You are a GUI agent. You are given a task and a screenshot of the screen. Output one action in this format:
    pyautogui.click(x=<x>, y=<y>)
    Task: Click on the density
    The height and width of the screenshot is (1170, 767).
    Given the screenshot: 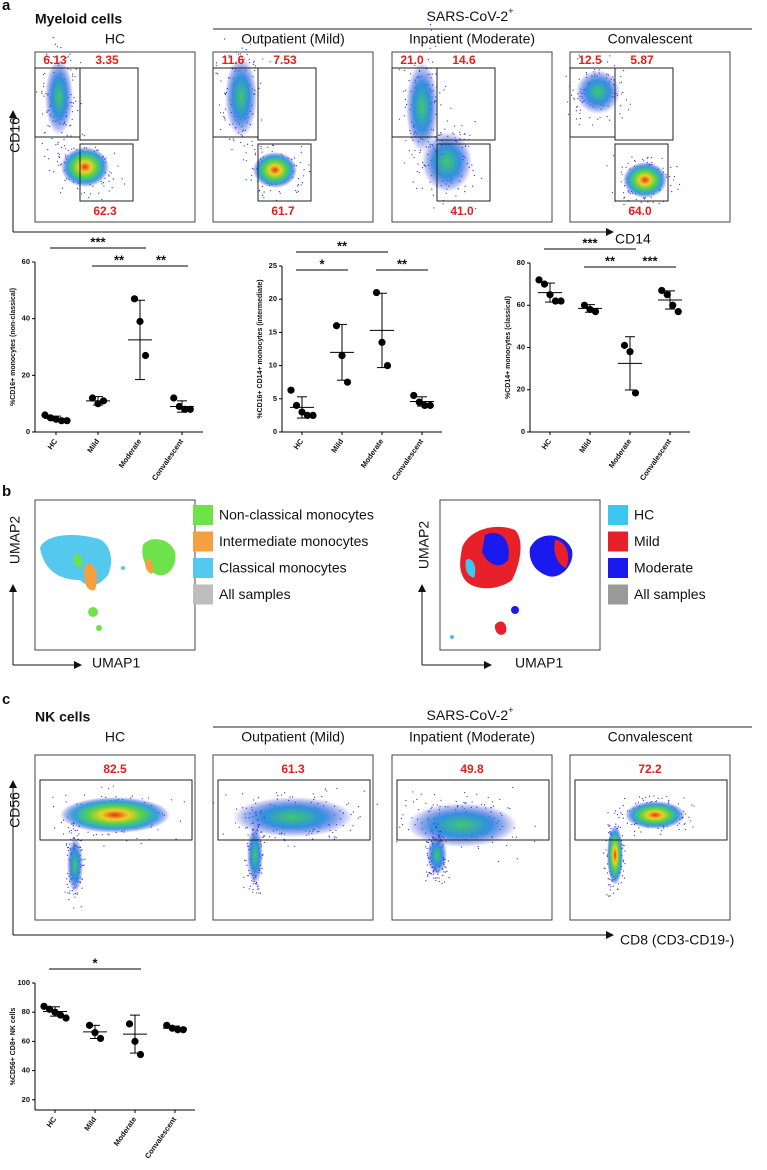 What is the action you would take?
    pyautogui.click(x=447, y=162)
    